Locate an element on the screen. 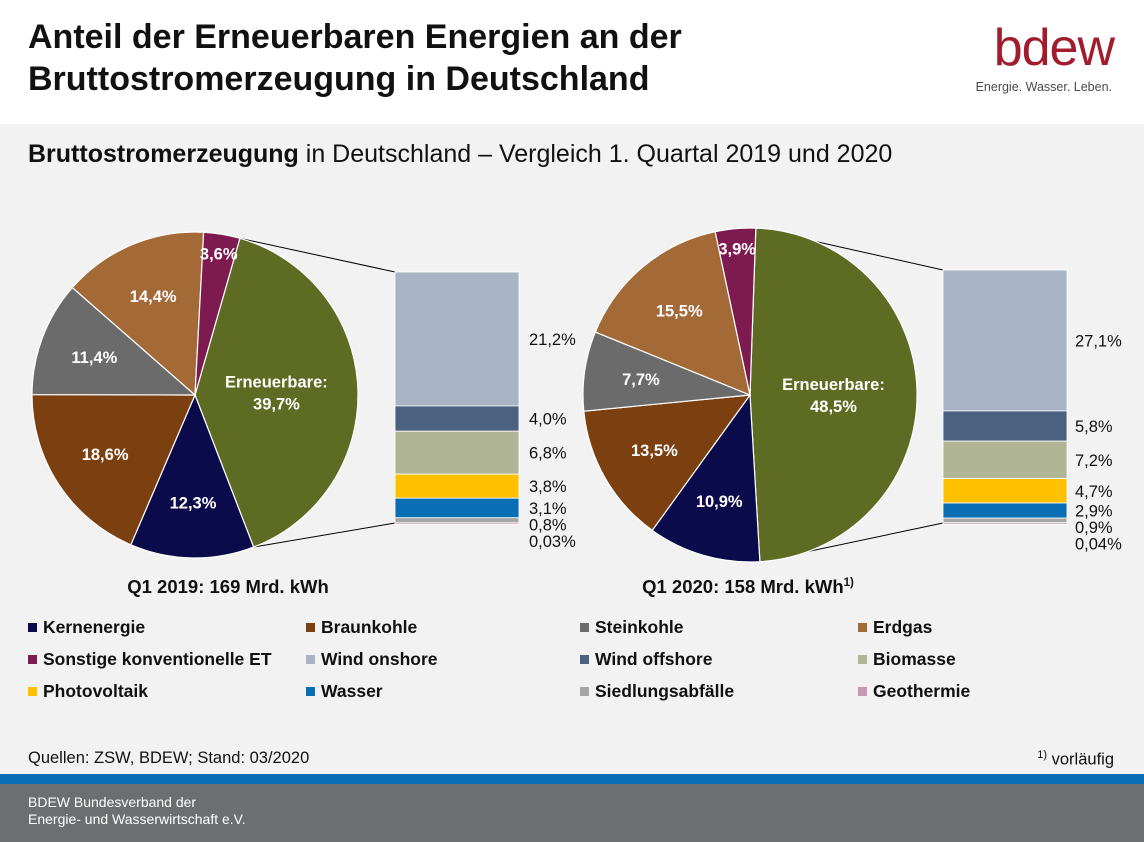 The height and width of the screenshot is (842, 1144). bdew-logo: bdew Energie. Wasser. Leben. is located at coordinates (1044, 59).